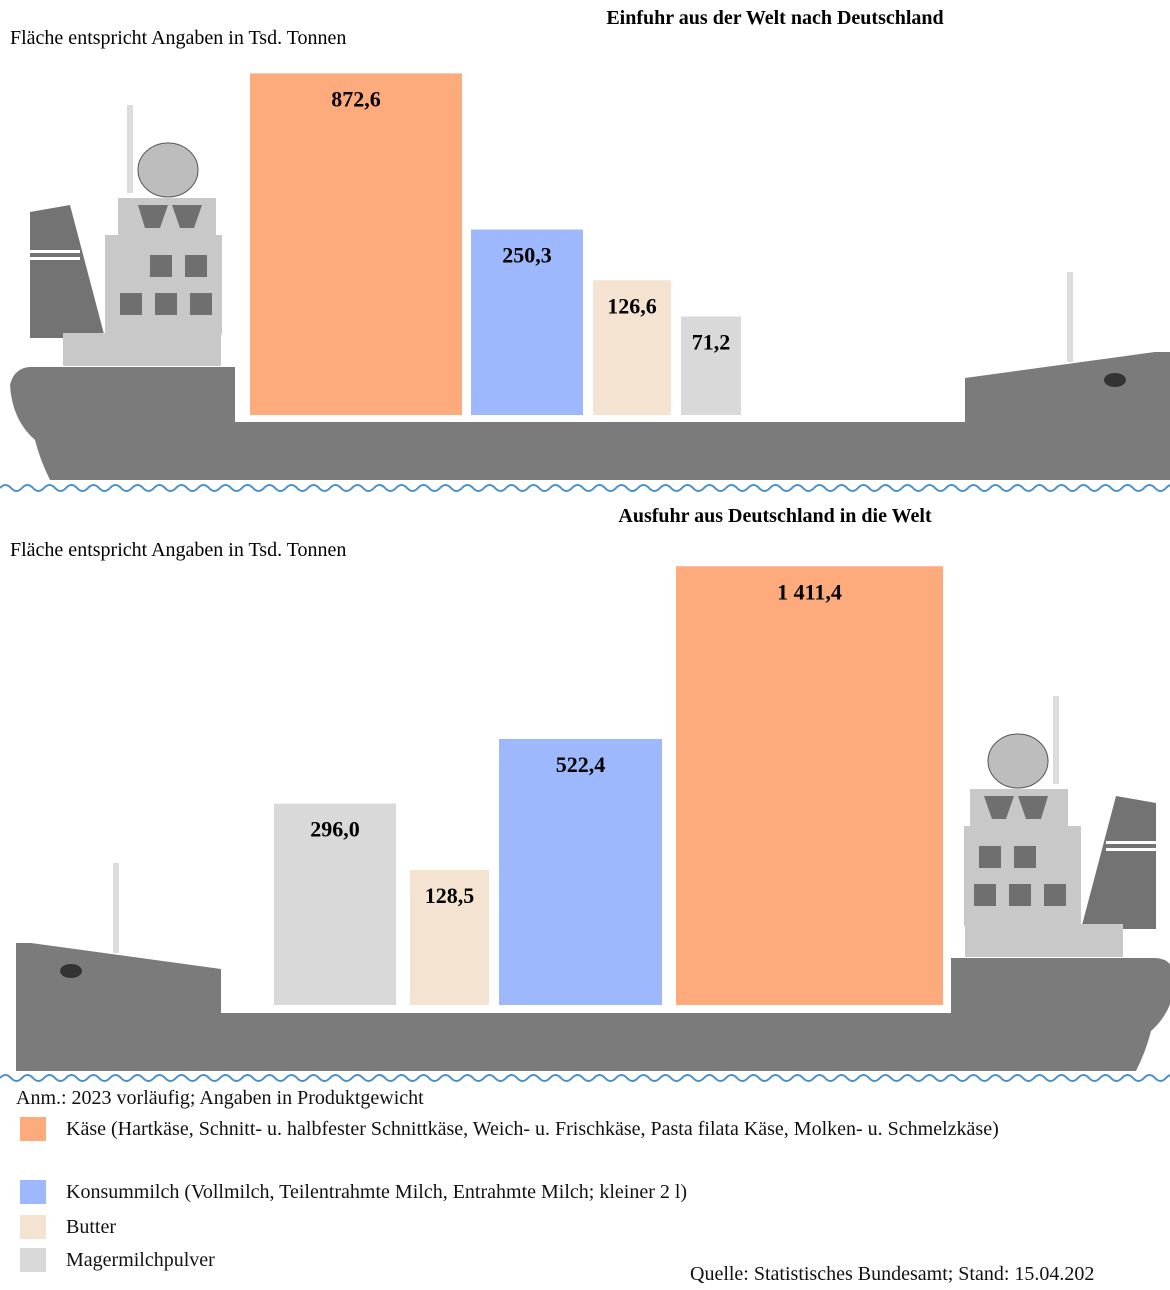 This screenshot has height=1290, width=1170. Describe the element at coordinates (774, 18) in the screenshot. I see `chart-title: Einfuhr aus der Welt nach Deutschland` at that location.